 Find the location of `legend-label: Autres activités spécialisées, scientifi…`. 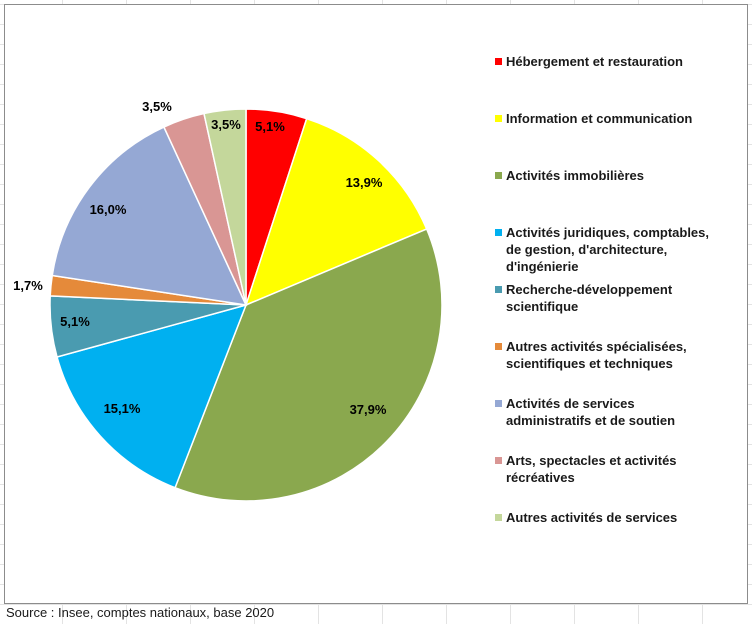

legend-label: Autres activités spécialisées, scientifi… is located at coordinates (596, 355).